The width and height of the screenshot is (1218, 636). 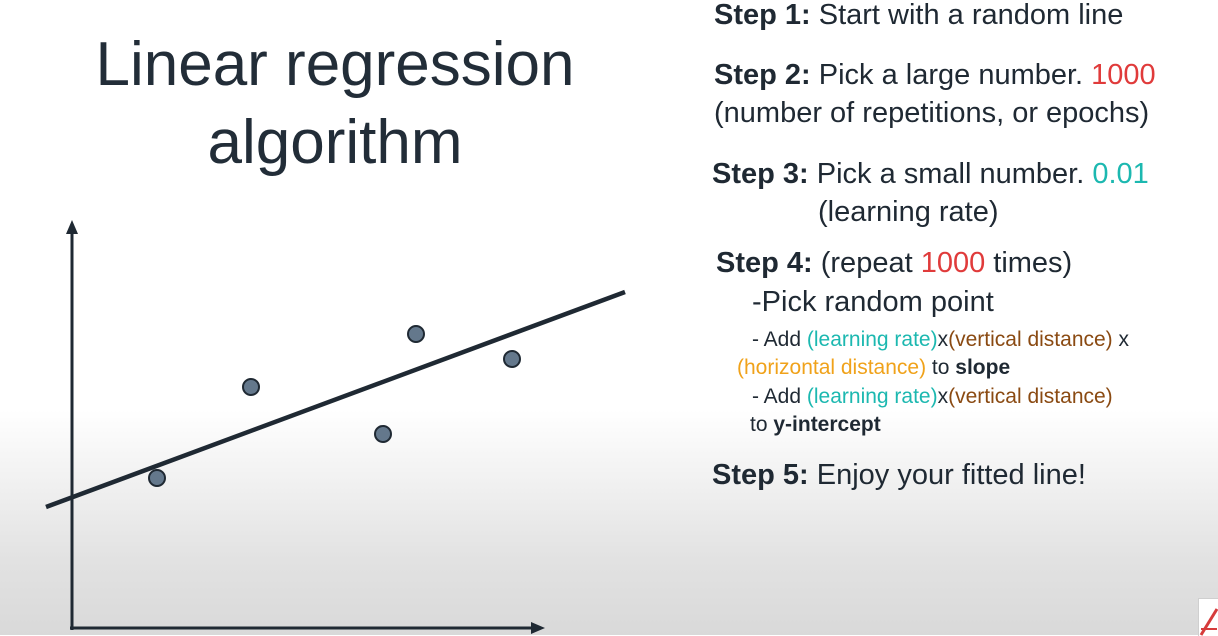 I want to click on corner-logo-icon, so click(x=1208, y=622).